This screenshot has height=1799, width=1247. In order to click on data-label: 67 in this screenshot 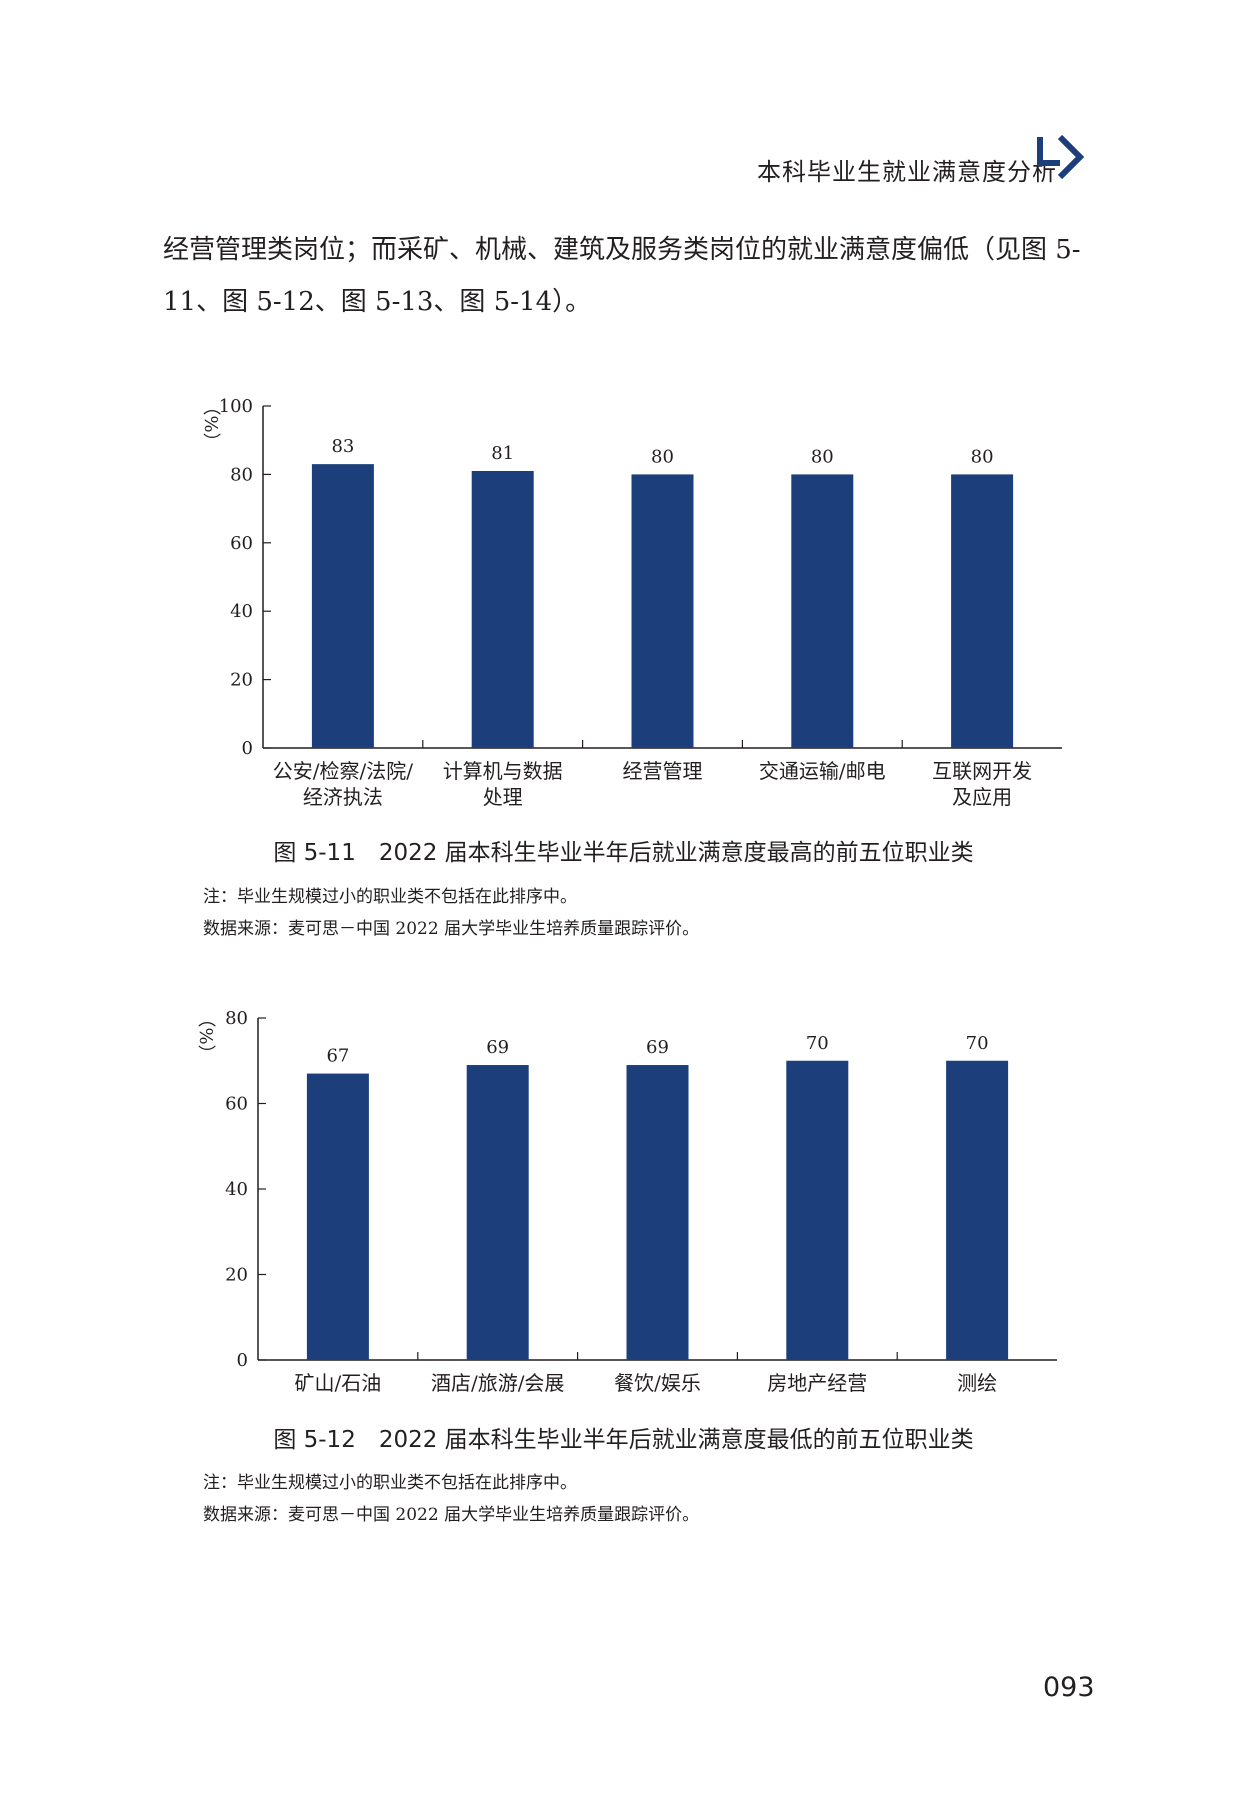, I will do `click(337, 1056)`.